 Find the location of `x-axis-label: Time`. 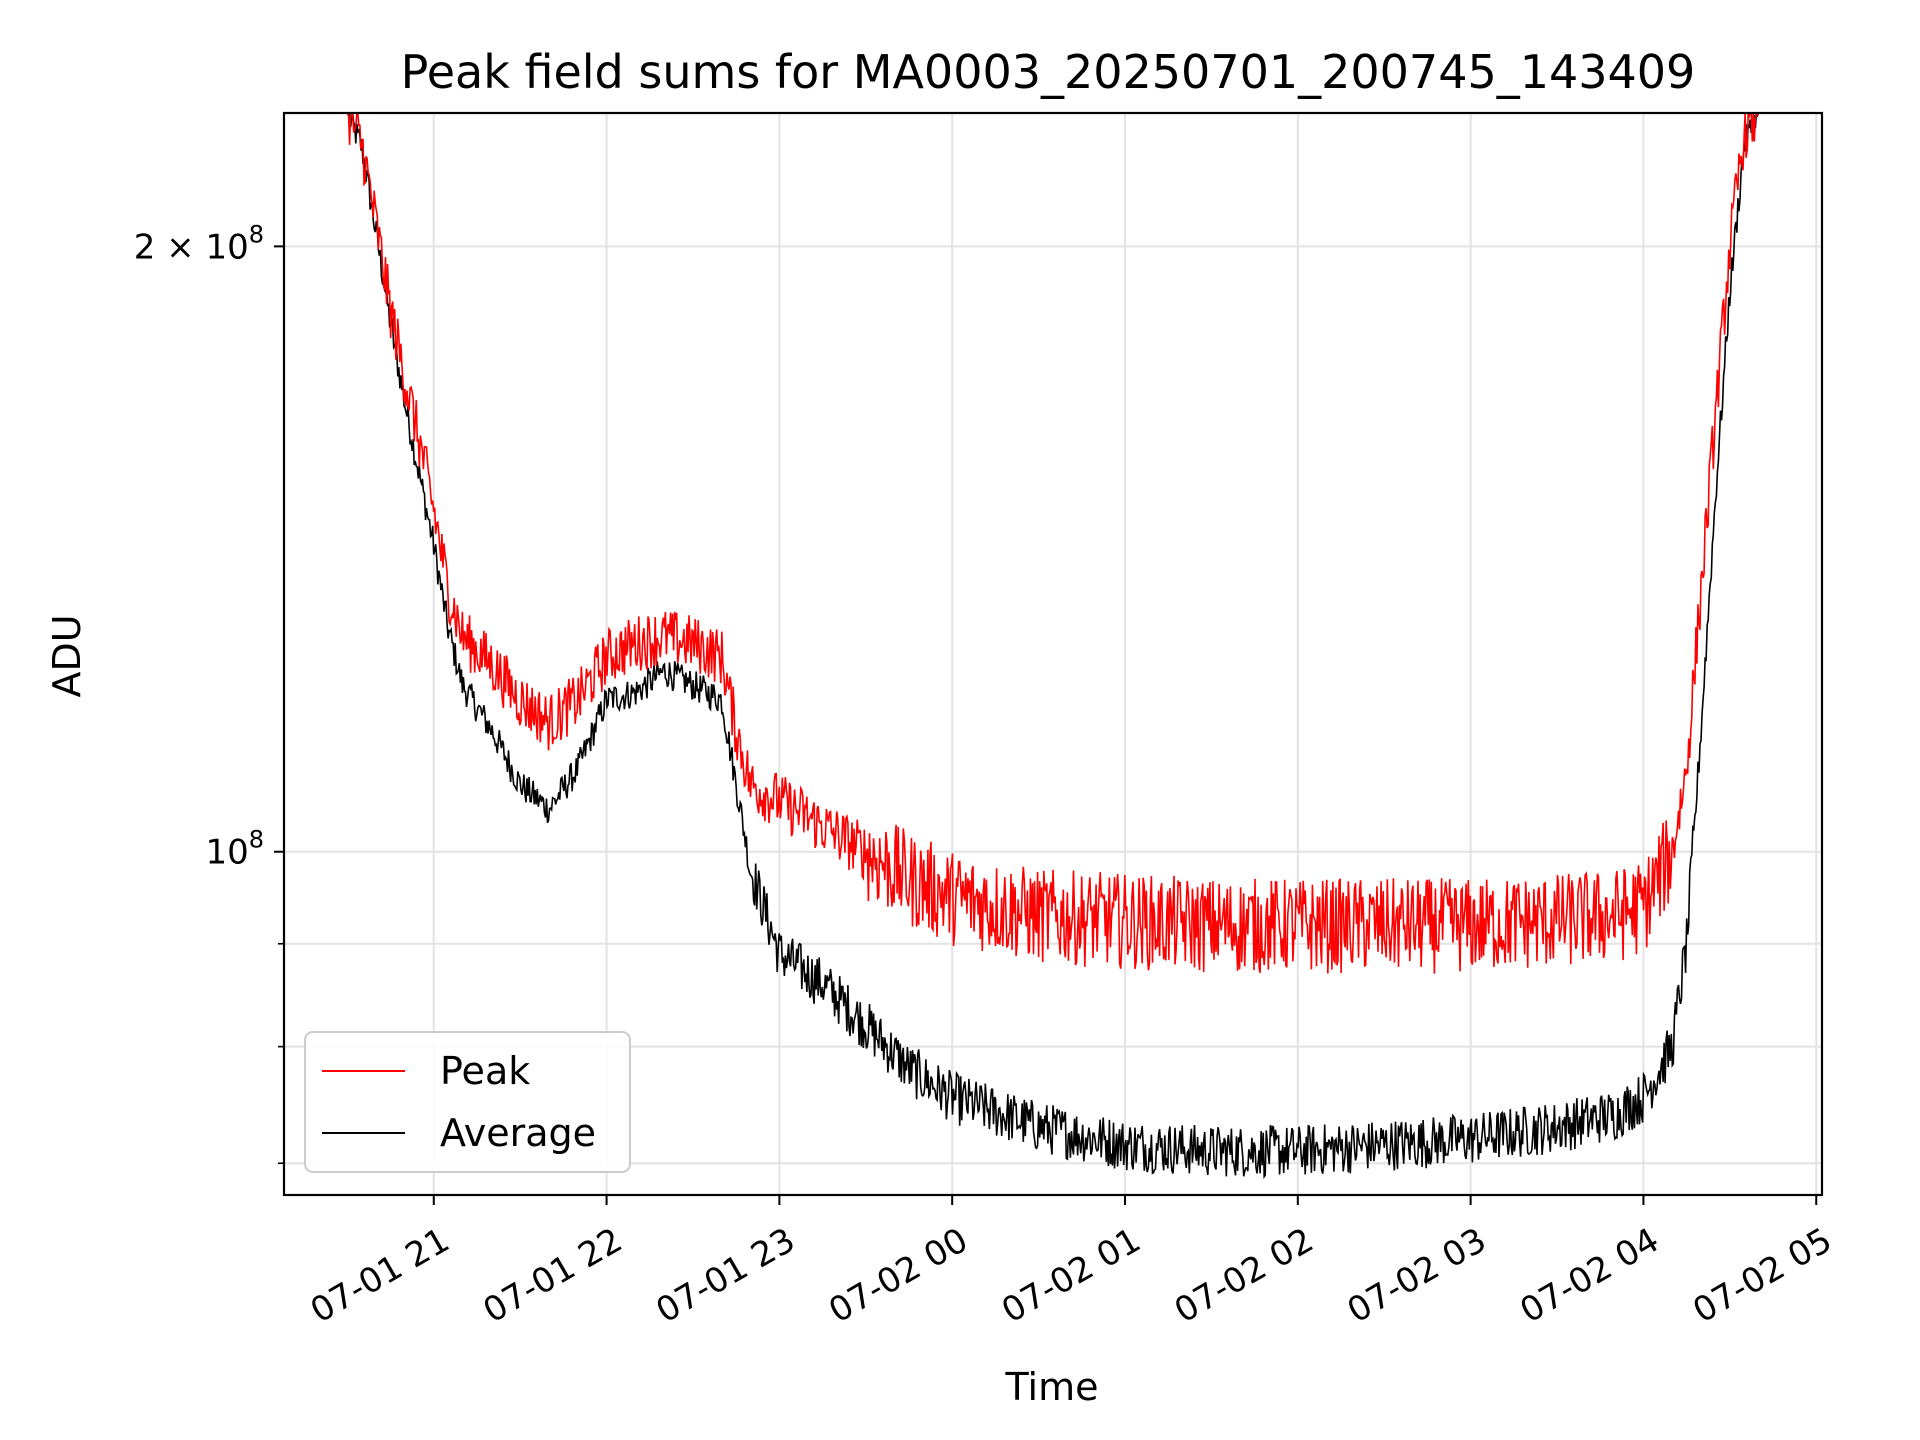

x-axis-label: Time is located at coordinates (1052, 1387).